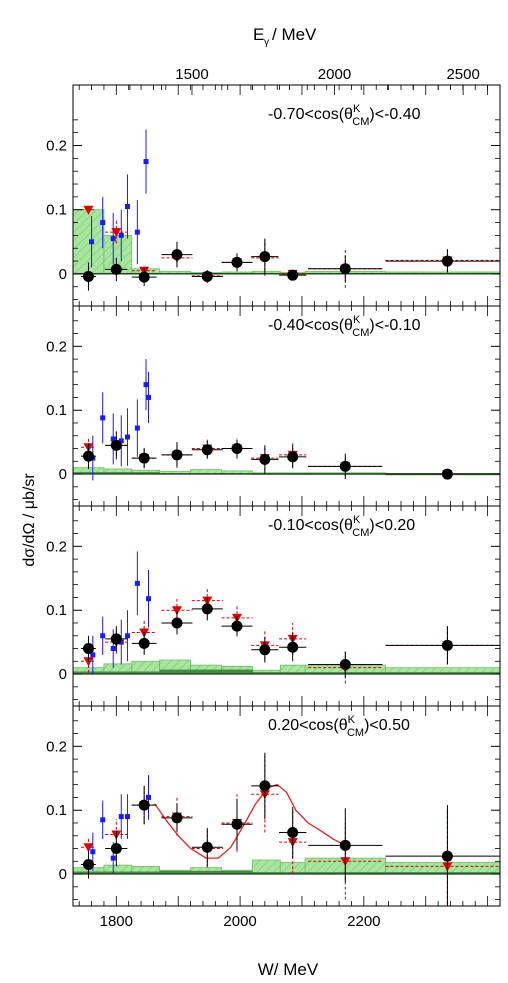  I want to click on x-tick-label: 2000, so click(239, 921).